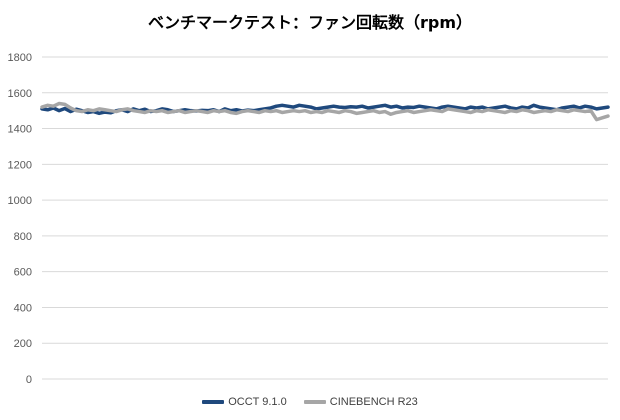 The width and height of the screenshot is (620, 420). I want to click on y-tick-label-0: 0, so click(29, 380).